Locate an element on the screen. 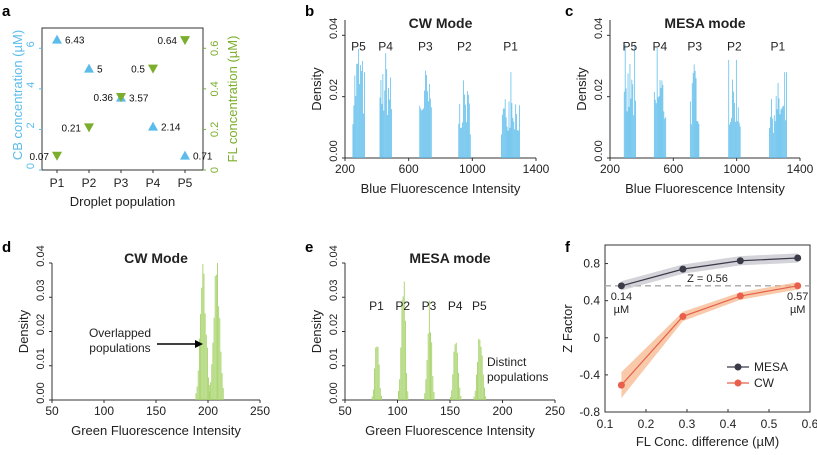  peak-label: P1 is located at coordinates (376, 306).